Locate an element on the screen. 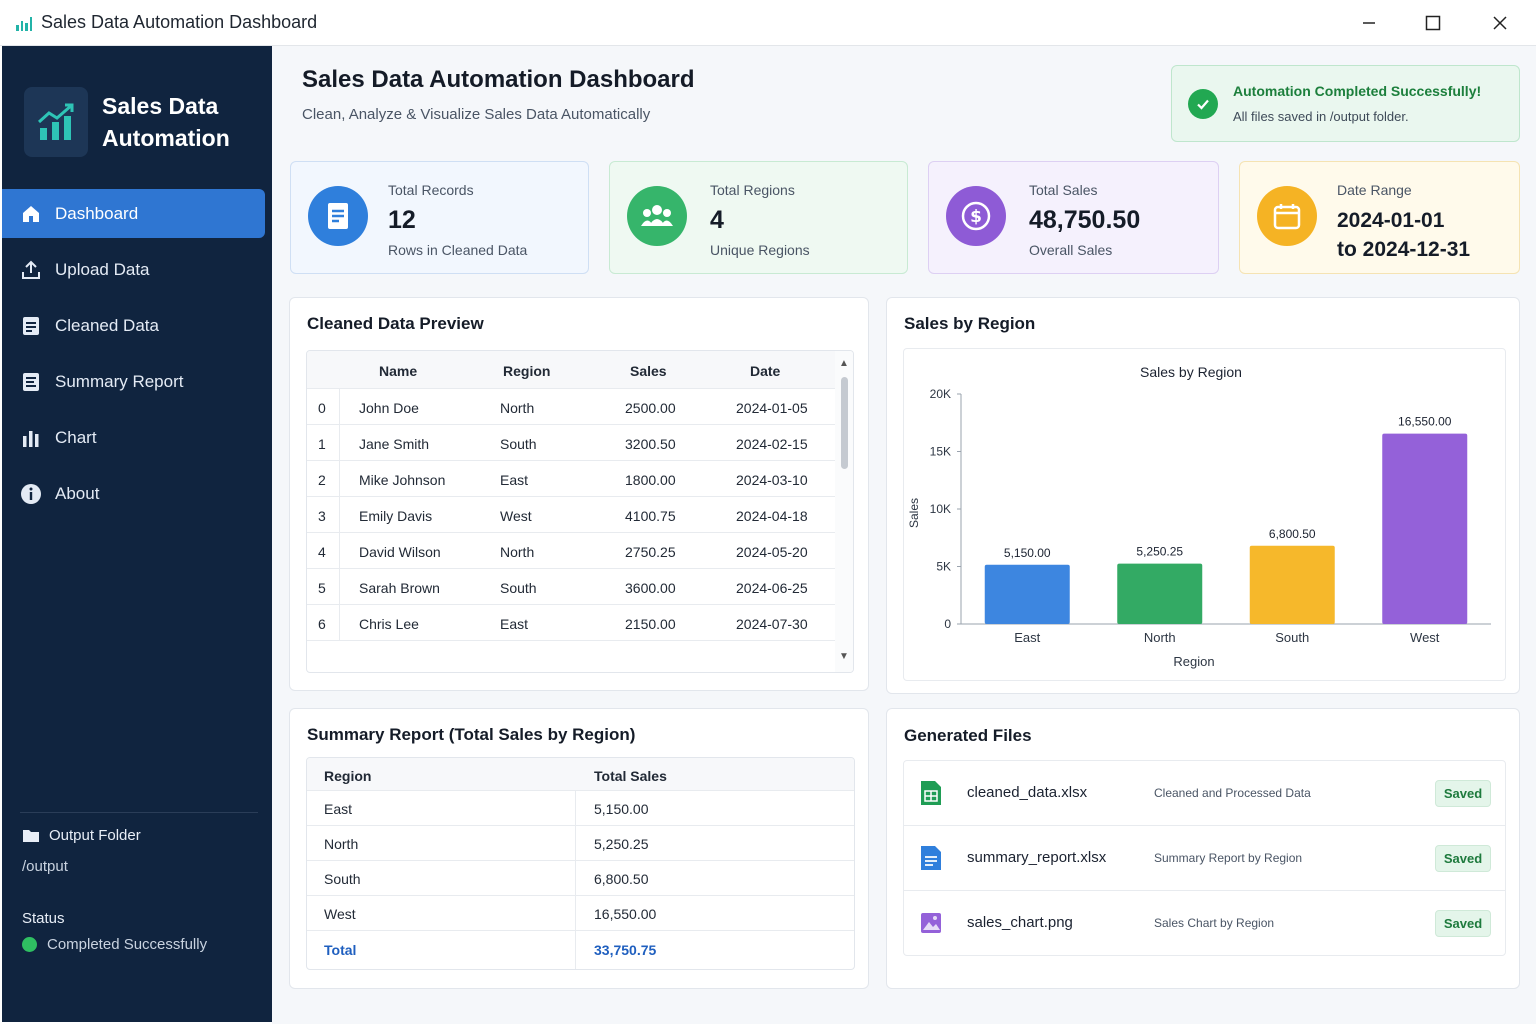 The height and width of the screenshot is (1024, 1536). status-value: Completed Successfully is located at coordinates (114, 944).